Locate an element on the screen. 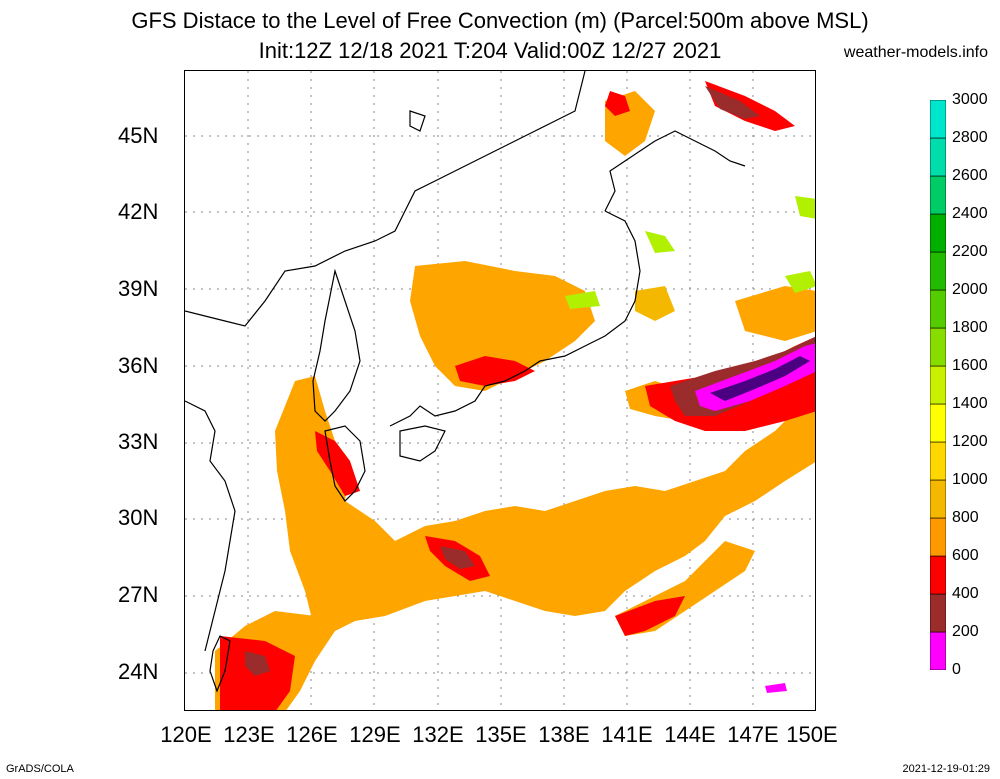 This screenshot has width=1000, height=779. colorbar-label: 0 is located at coordinates (956, 669).